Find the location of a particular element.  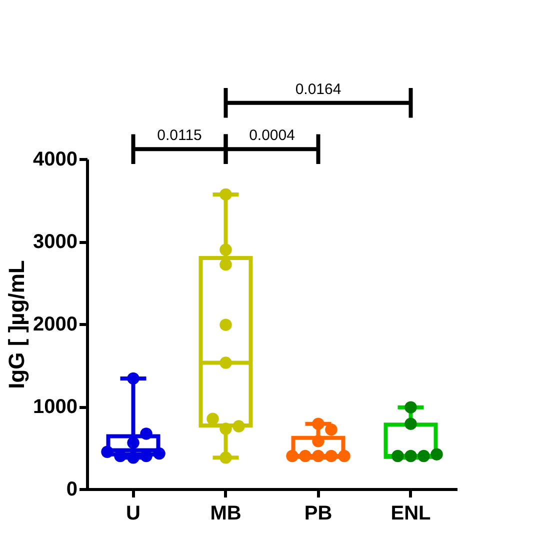

x-tick-label: ENL is located at coordinates (410, 513).